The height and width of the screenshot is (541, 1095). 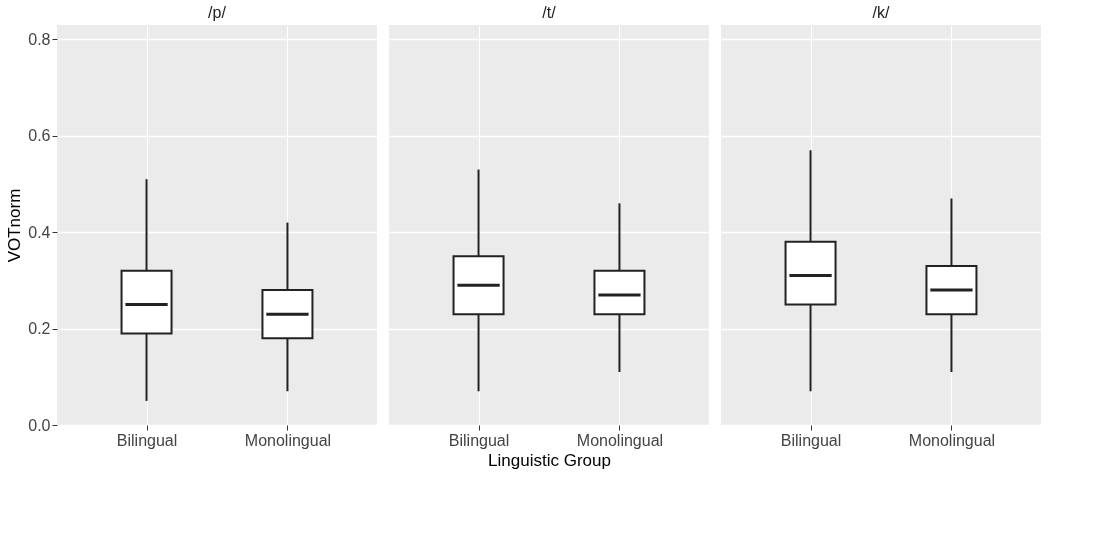 What do you see at coordinates (549, 12) in the screenshot?
I see `chart-title: /t/` at bounding box center [549, 12].